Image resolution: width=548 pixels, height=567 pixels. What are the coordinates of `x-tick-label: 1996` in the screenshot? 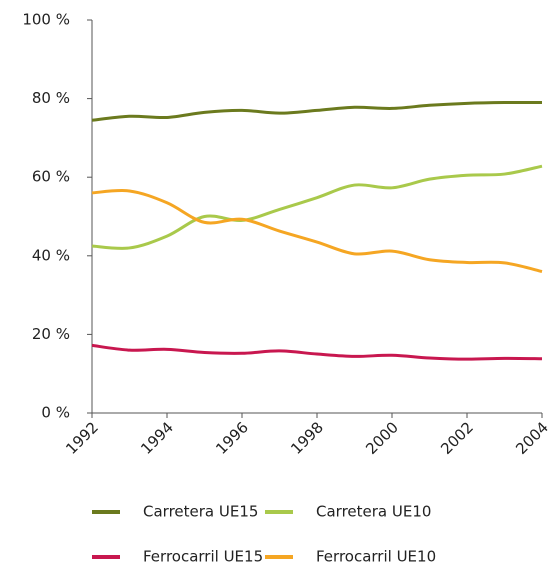 It's located at (232, 438).